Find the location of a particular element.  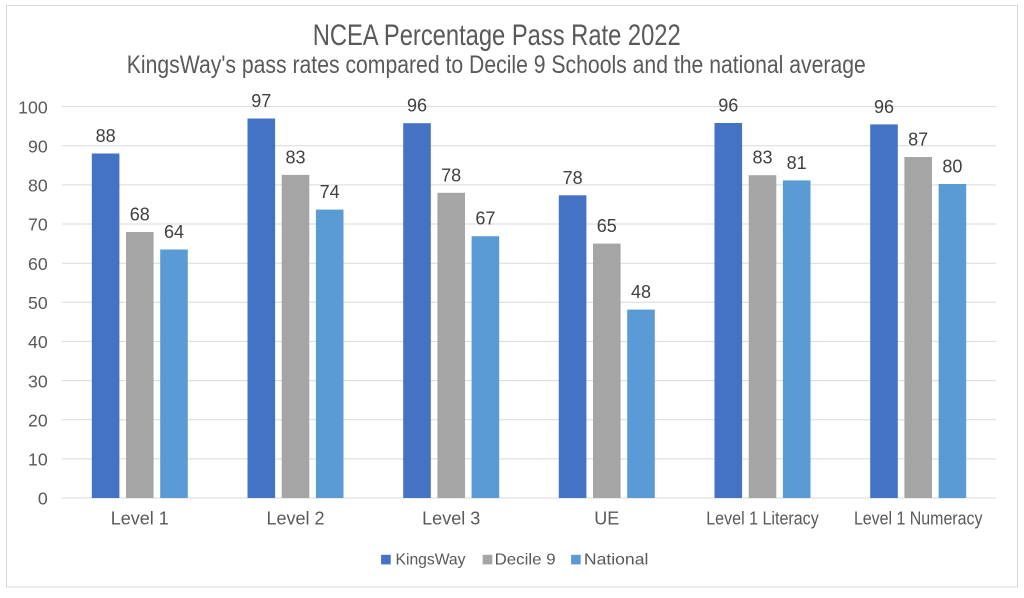

svg-text: 40 is located at coordinates (38, 342).